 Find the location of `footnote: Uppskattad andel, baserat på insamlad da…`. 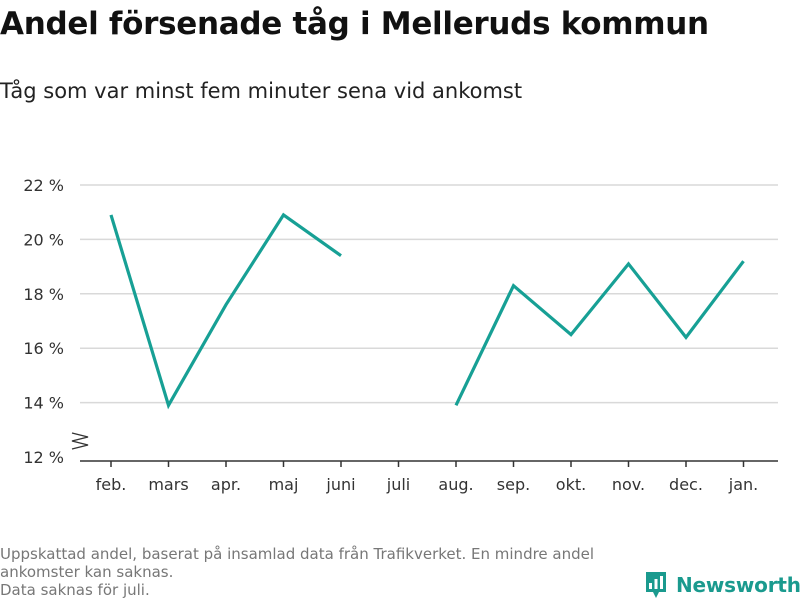

footnote: Uppskattad andel, baserat på insamlad da… is located at coordinates (320, 572).